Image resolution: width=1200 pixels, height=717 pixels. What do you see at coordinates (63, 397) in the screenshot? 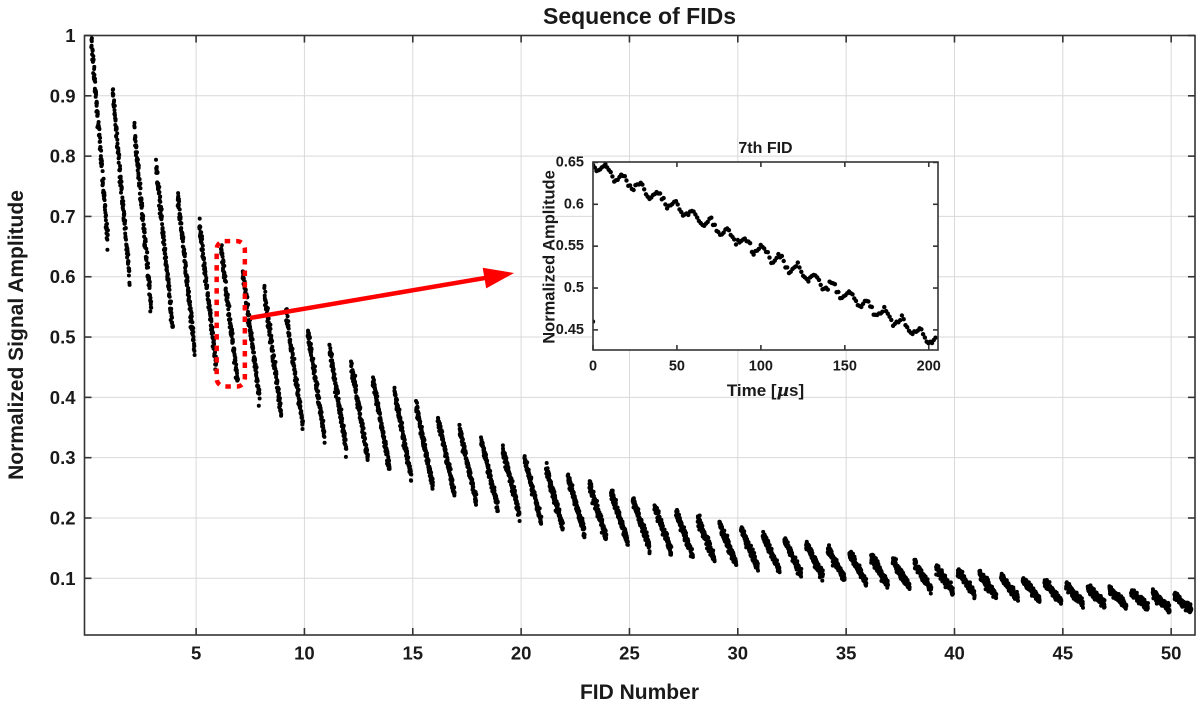
I see `main-y-tick-label: 0.4` at bounding box center [63, 397].